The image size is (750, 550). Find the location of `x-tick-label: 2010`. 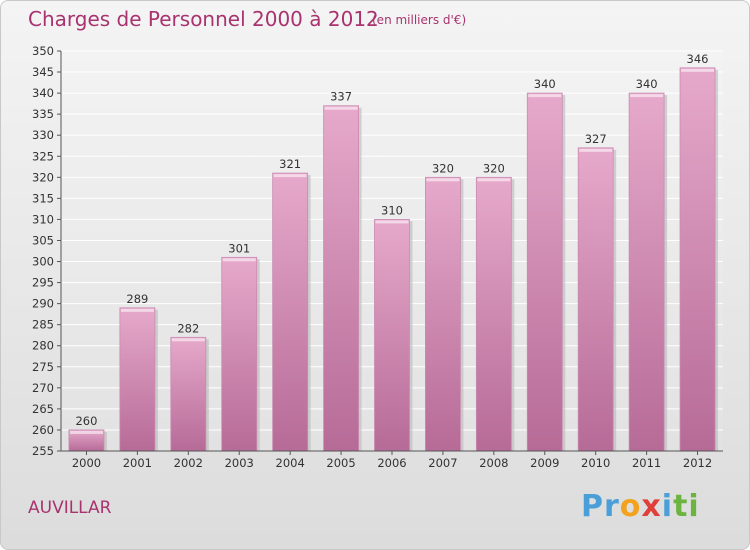

x-tick-label: 2010 is located at coordinates (595, 463).